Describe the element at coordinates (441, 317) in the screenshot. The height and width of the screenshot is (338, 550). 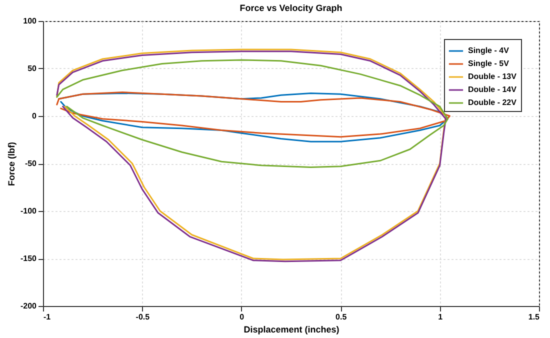
I see `x-tick-label: 1` at that location.